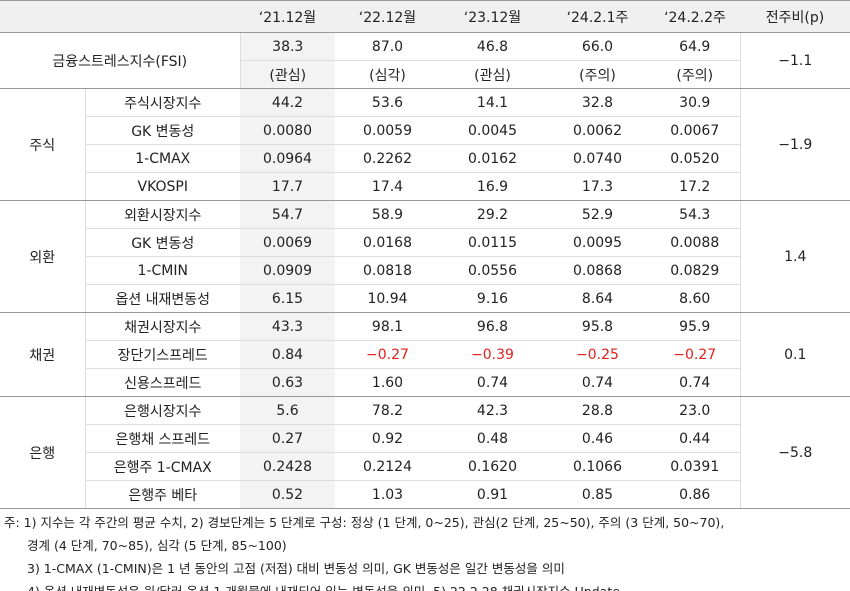  Describe the element at coordinates (492, 270) in the screenshot. I see `value-cell: 0.0556` at that location.